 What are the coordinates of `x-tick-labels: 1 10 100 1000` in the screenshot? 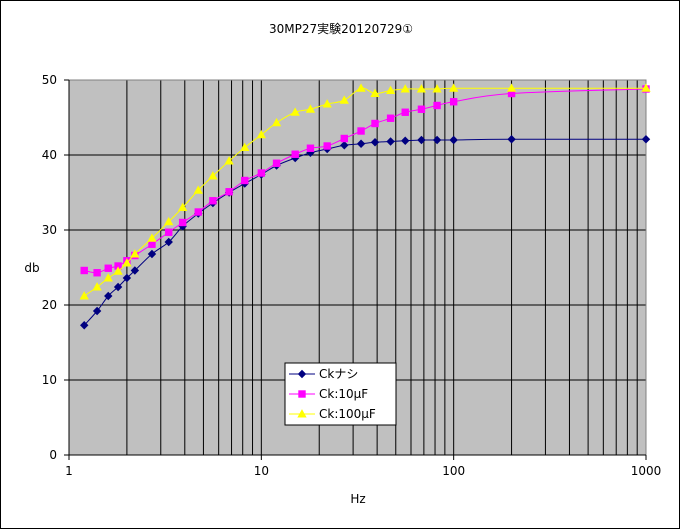 It's located at (363, 466).